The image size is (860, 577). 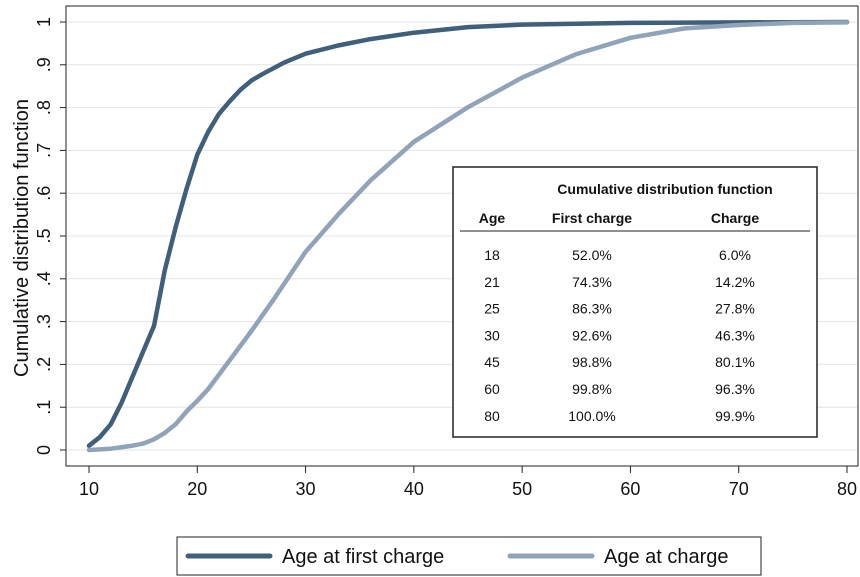 I want to click on x-tick-label: 60, so click(x=630, y=489).